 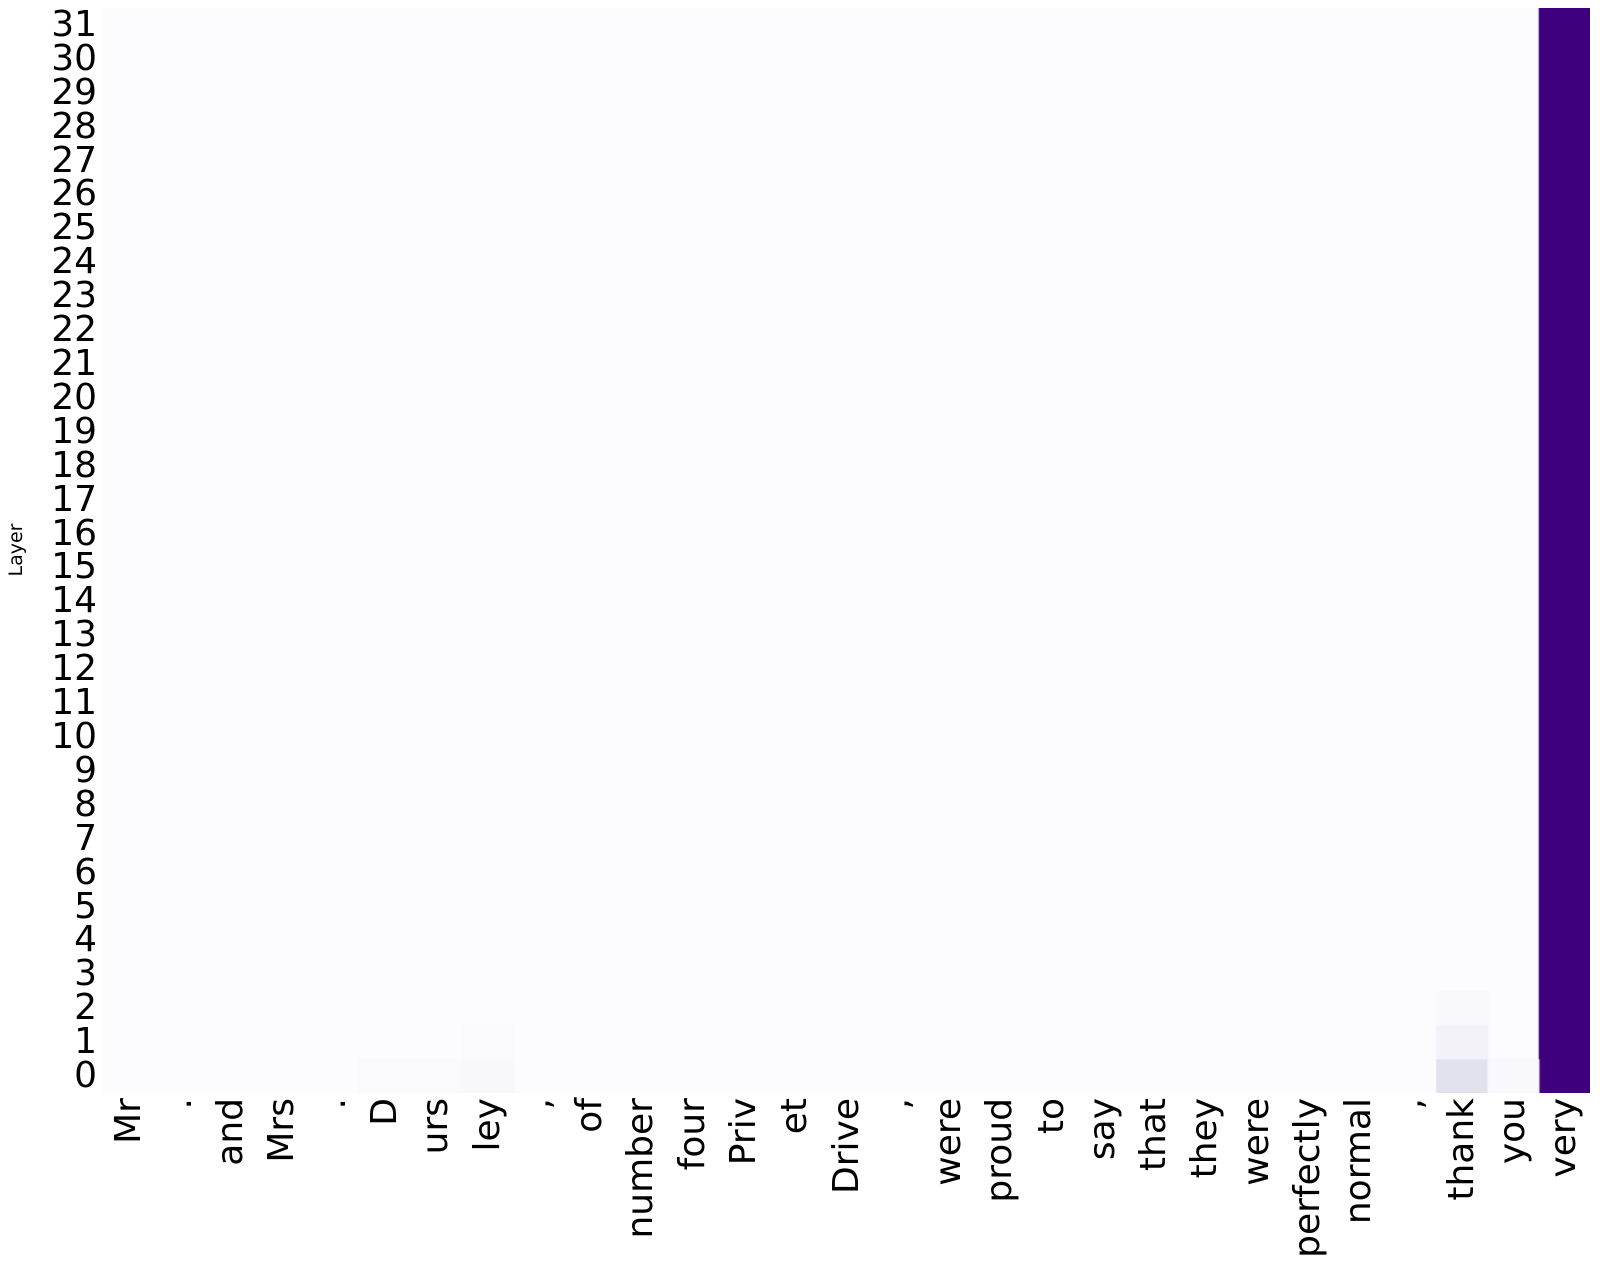 What do you see at coordinates (231, 1132) in the screenshot?
I see `x-tick-label: and` at bounding box center [231, 1132].